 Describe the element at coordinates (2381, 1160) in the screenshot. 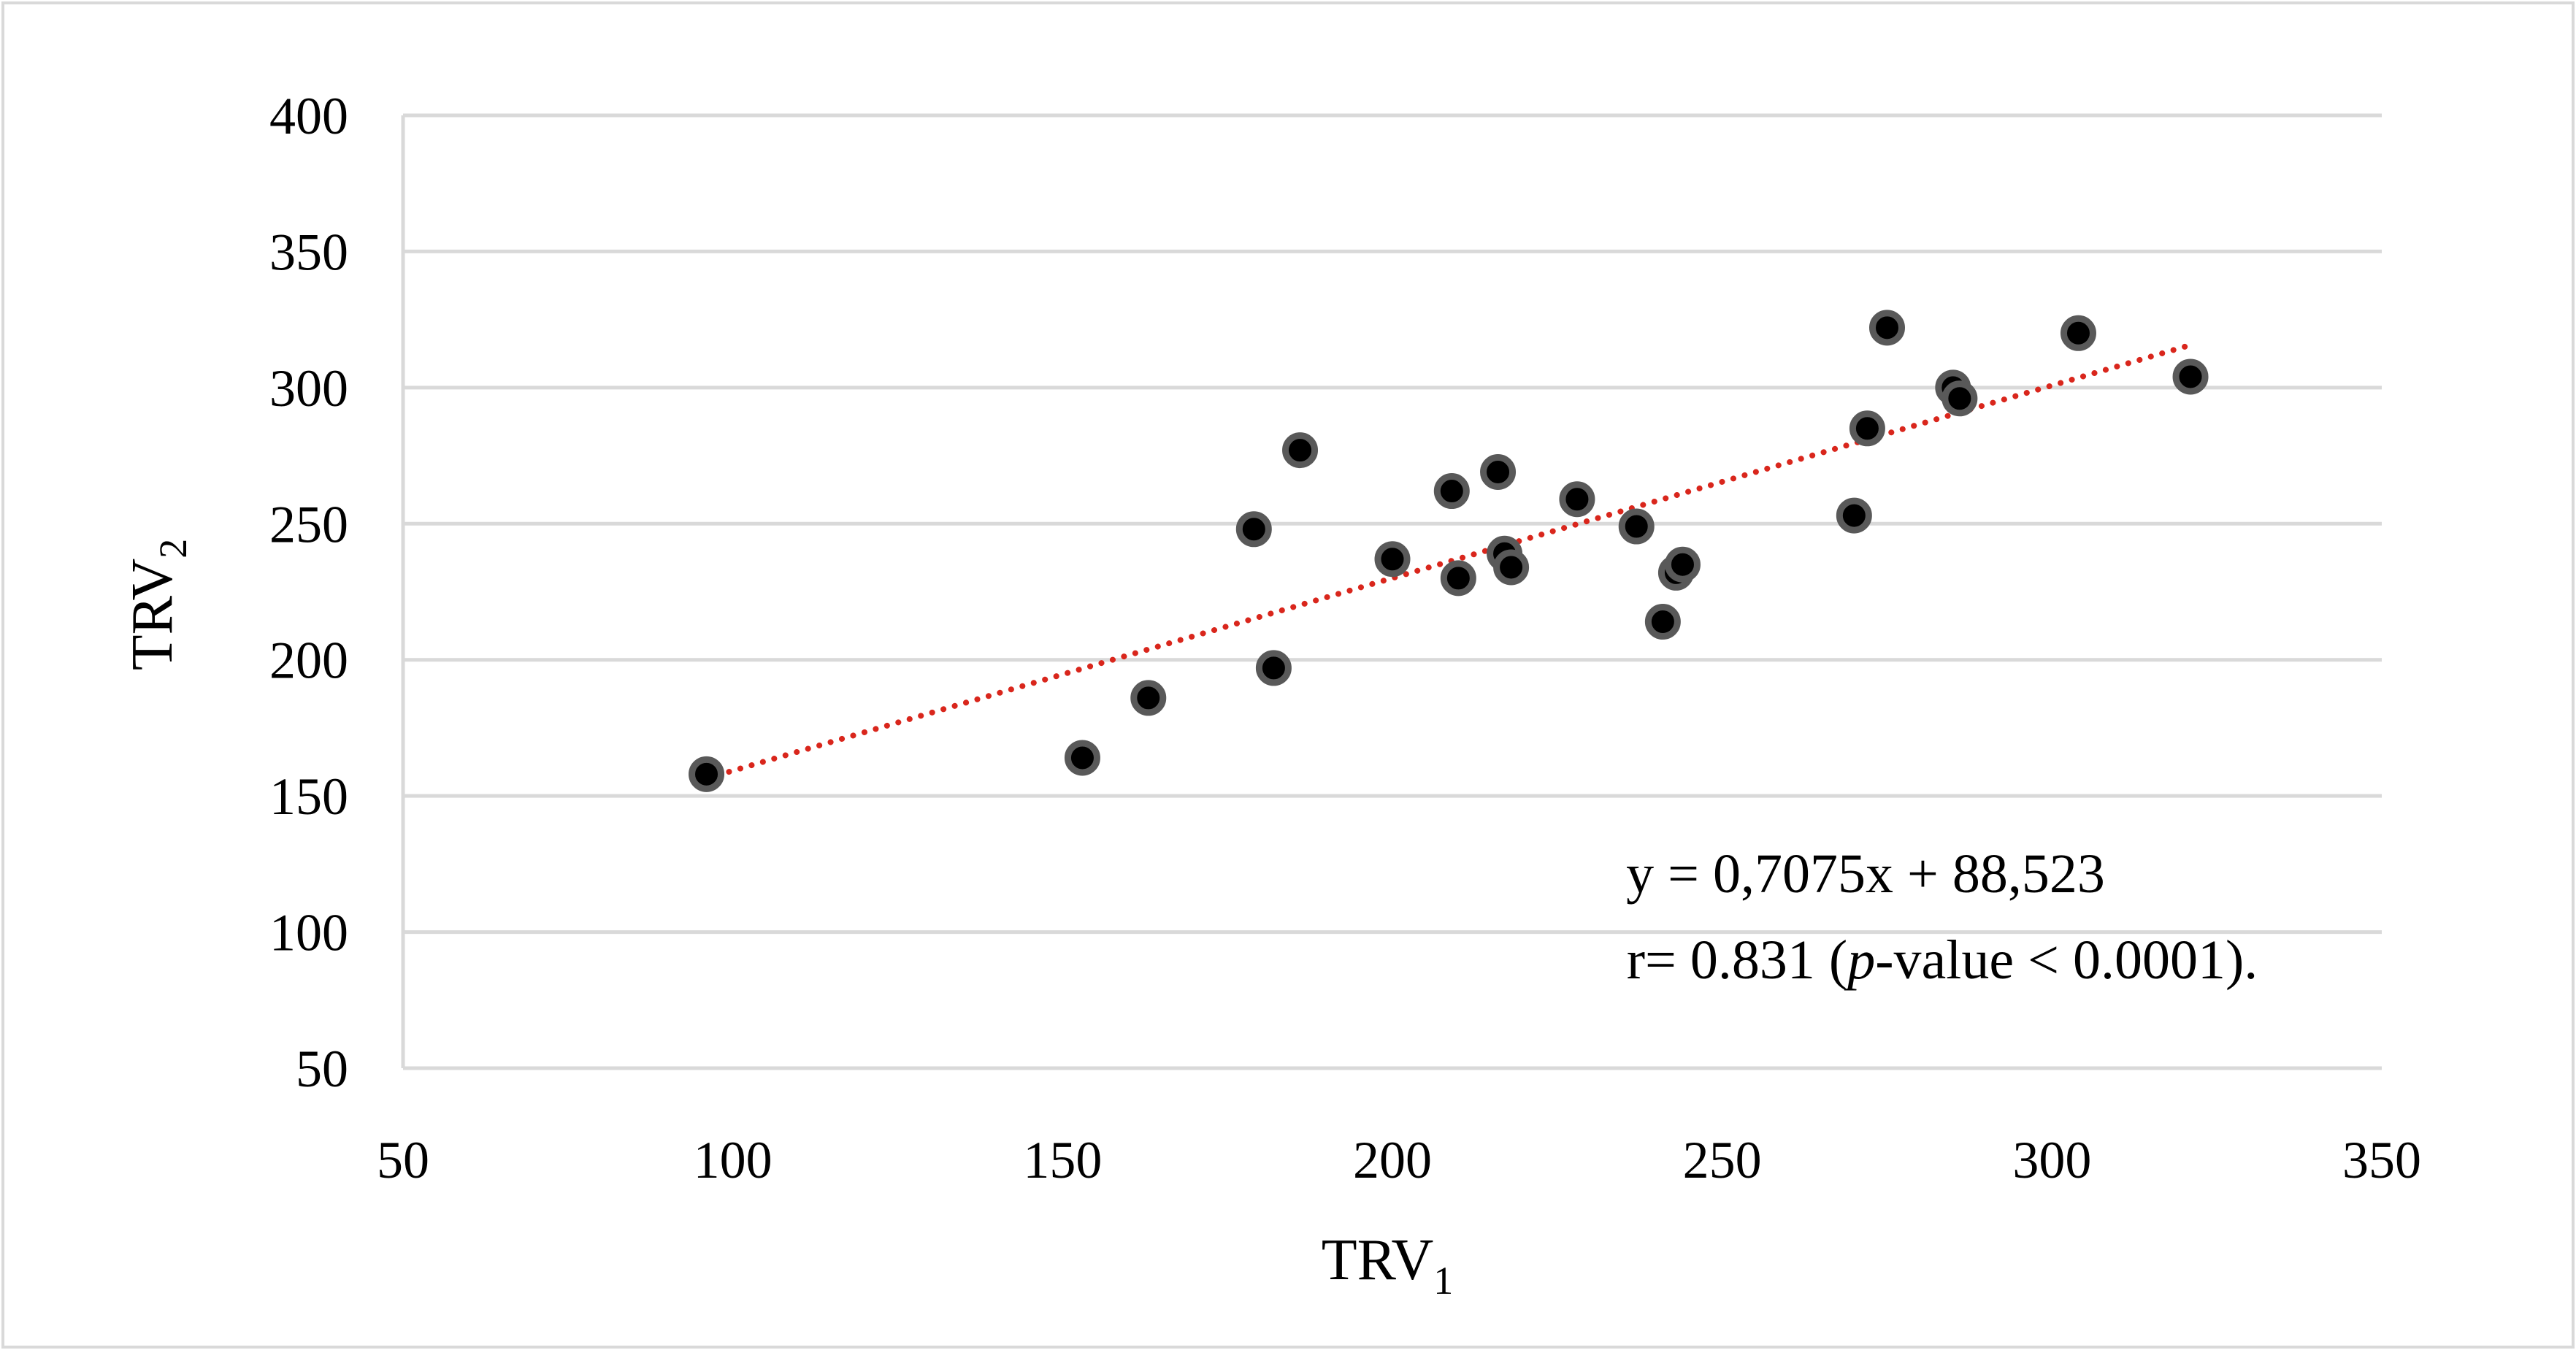

I see `x-tick-label: 350` at that location.